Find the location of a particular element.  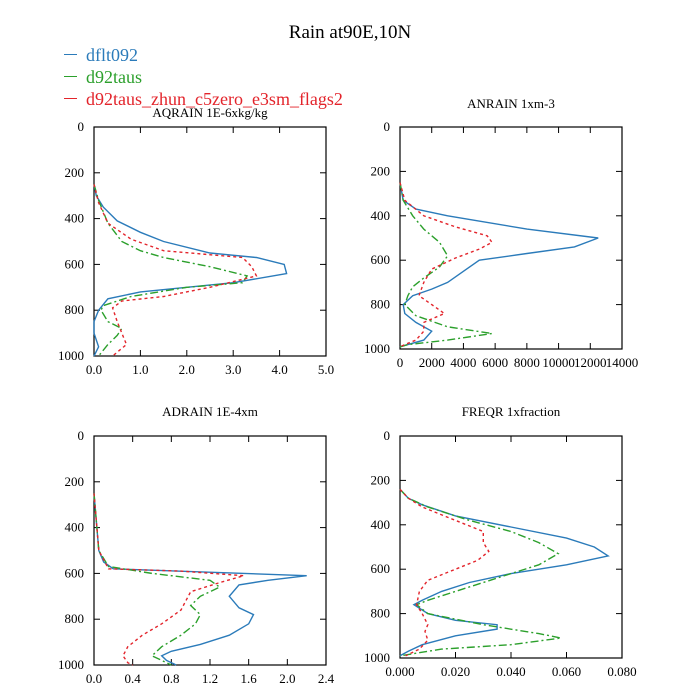

x-tick-label-3-4: 0.080 is located at coordinates (621, 671).